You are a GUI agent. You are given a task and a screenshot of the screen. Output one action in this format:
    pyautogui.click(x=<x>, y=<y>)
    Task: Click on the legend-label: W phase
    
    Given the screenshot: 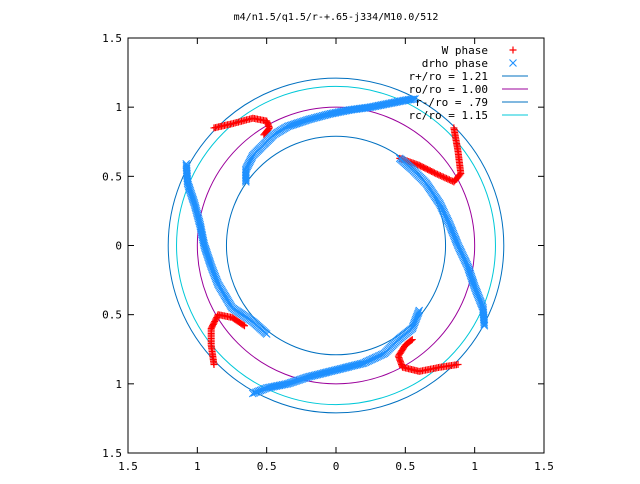 What is the action you would take?
    pyautogui.click(x=465, y=50)
    